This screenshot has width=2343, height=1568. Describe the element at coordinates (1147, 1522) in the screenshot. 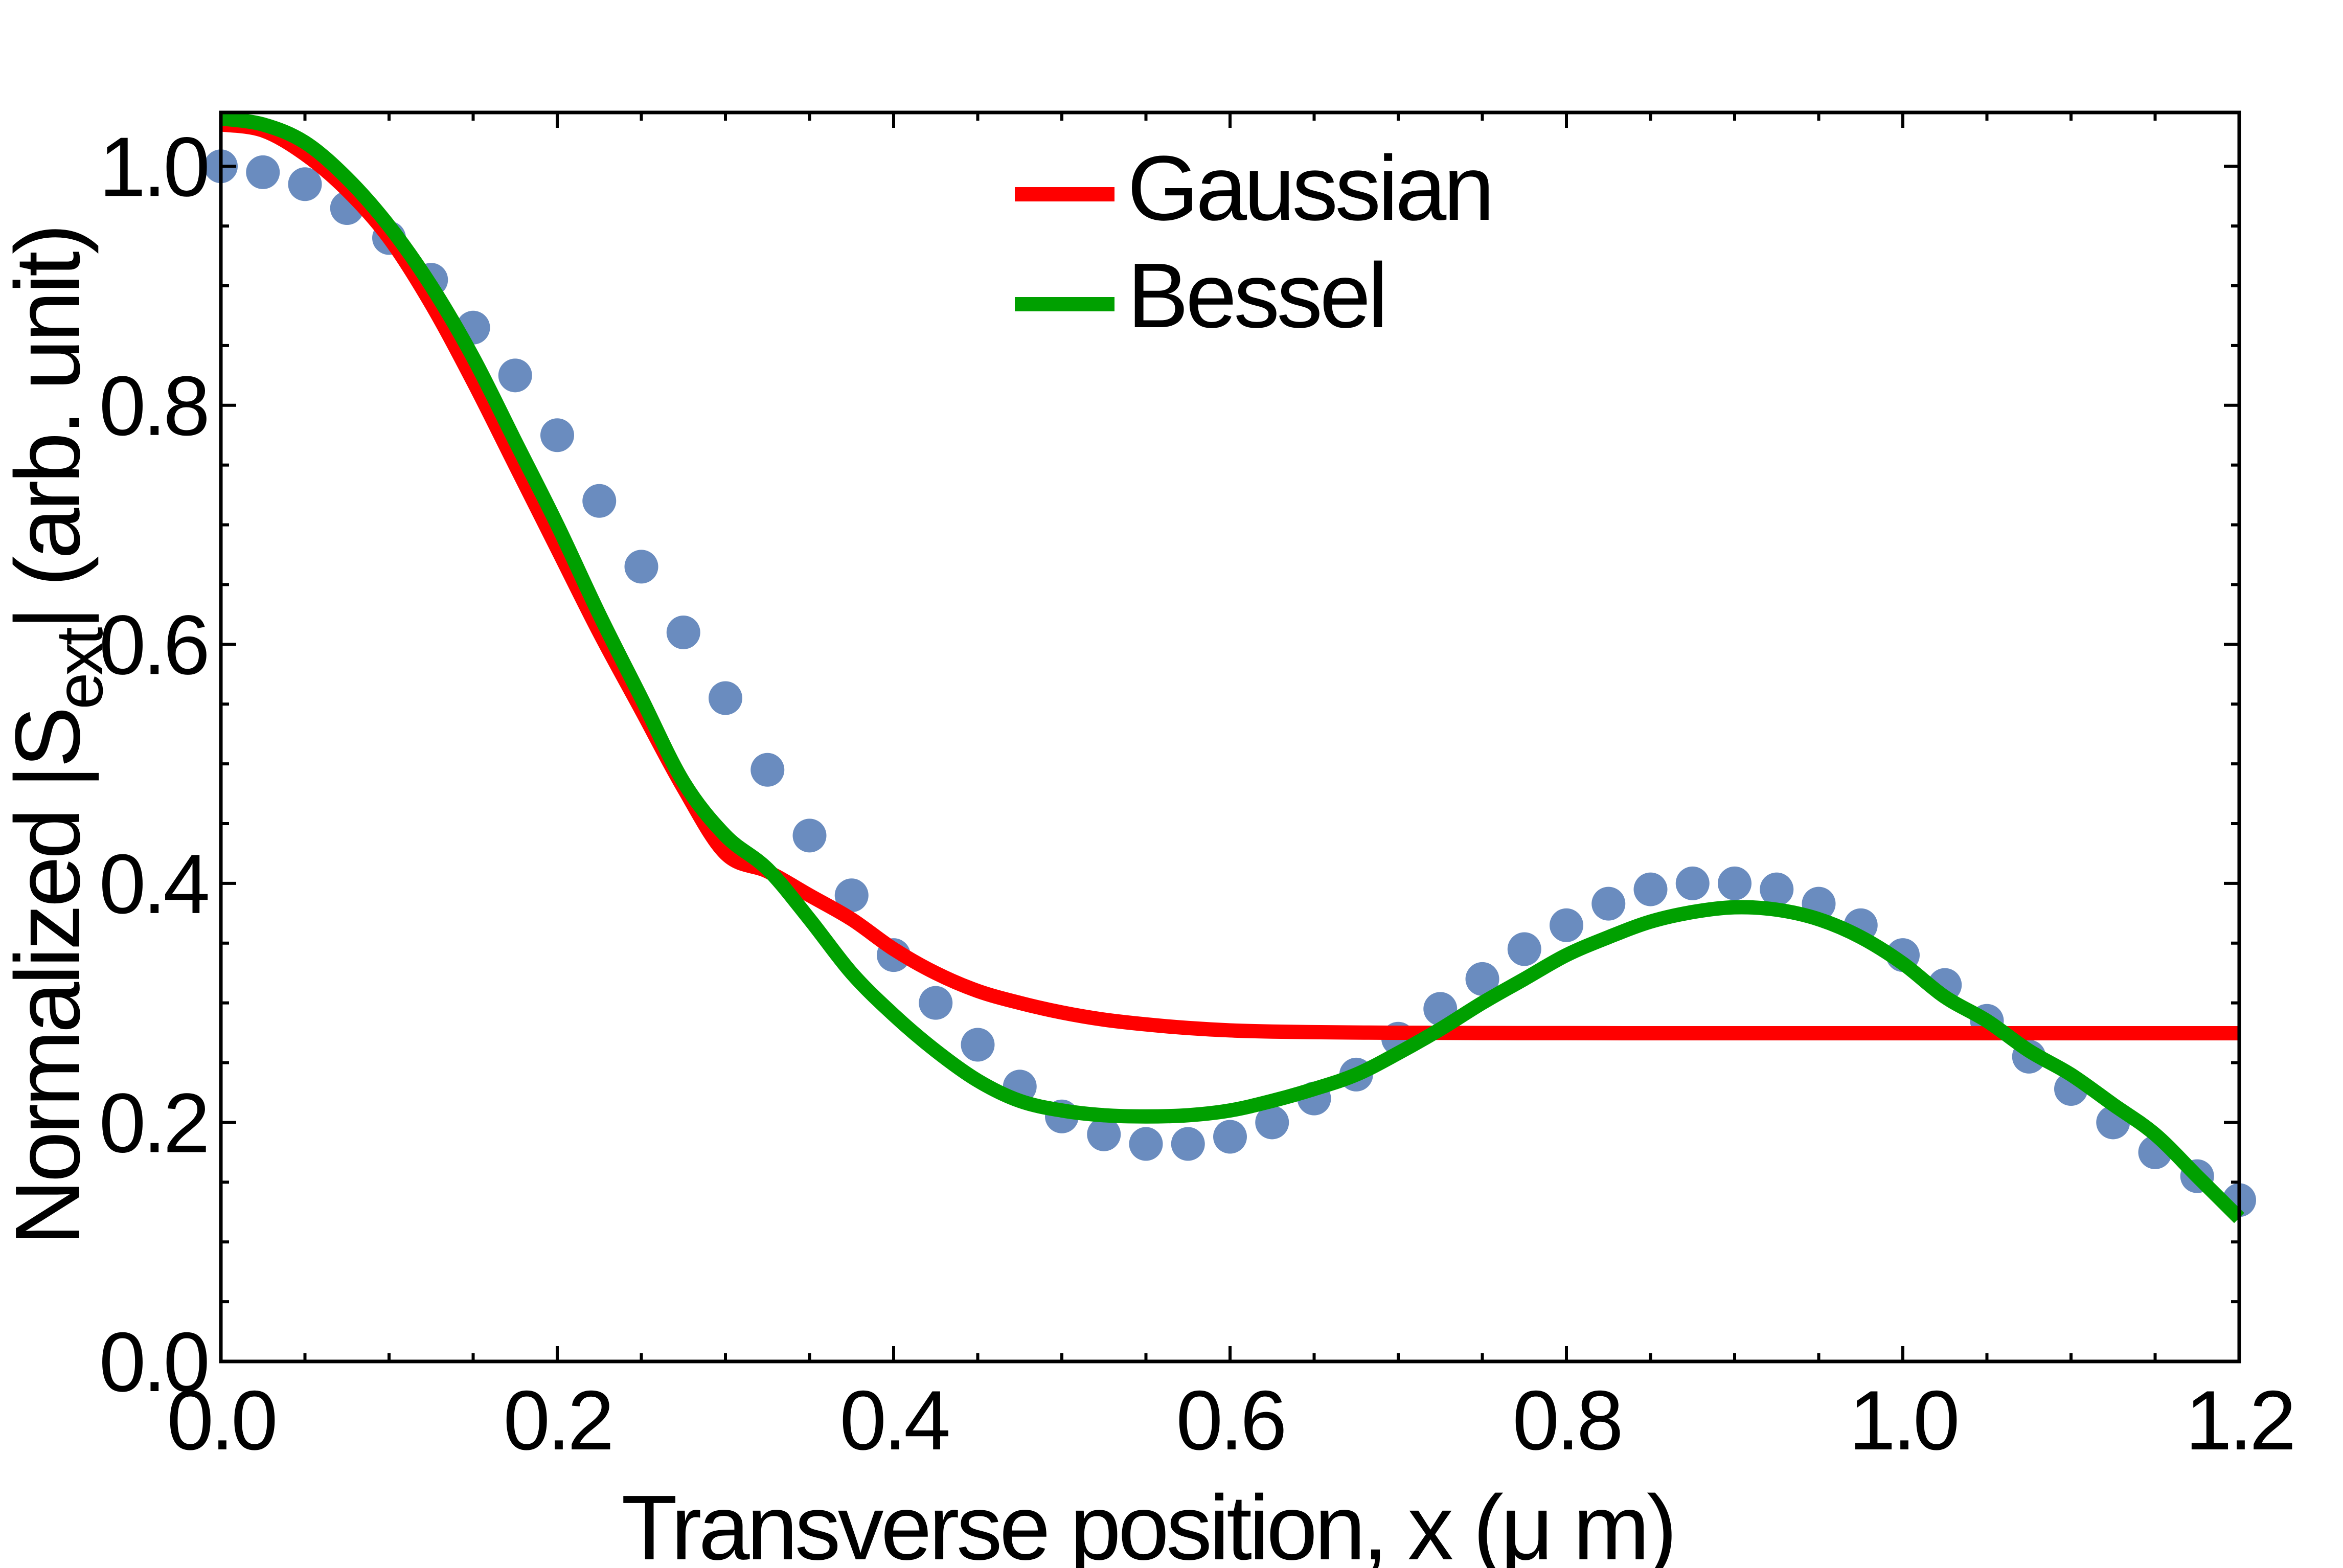

I see `x-axis-label: Transverse position, x (μ m)` at that location.